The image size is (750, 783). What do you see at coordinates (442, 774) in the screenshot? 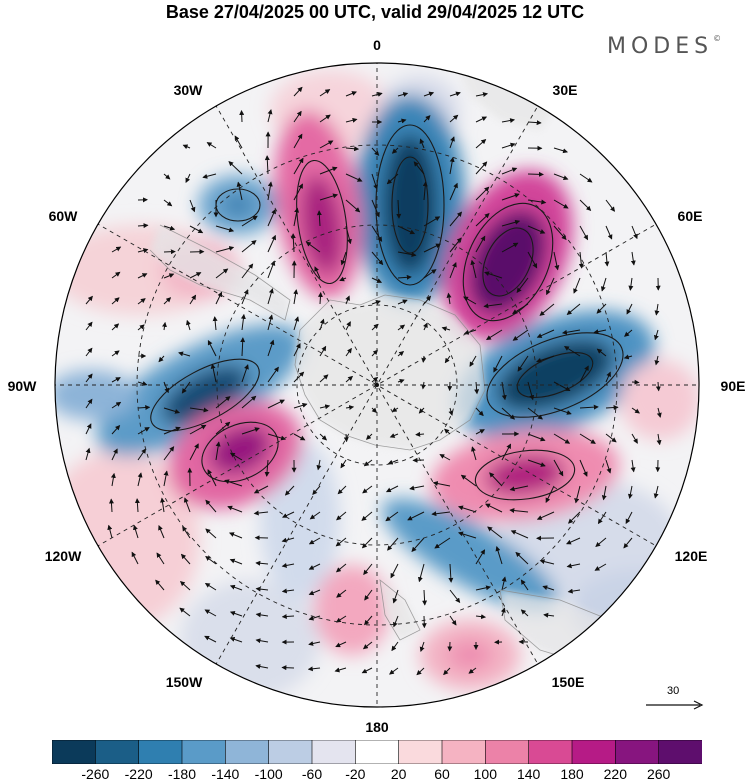
I see `colorbar-tick-label: 60` at bounding box center [442, 774].